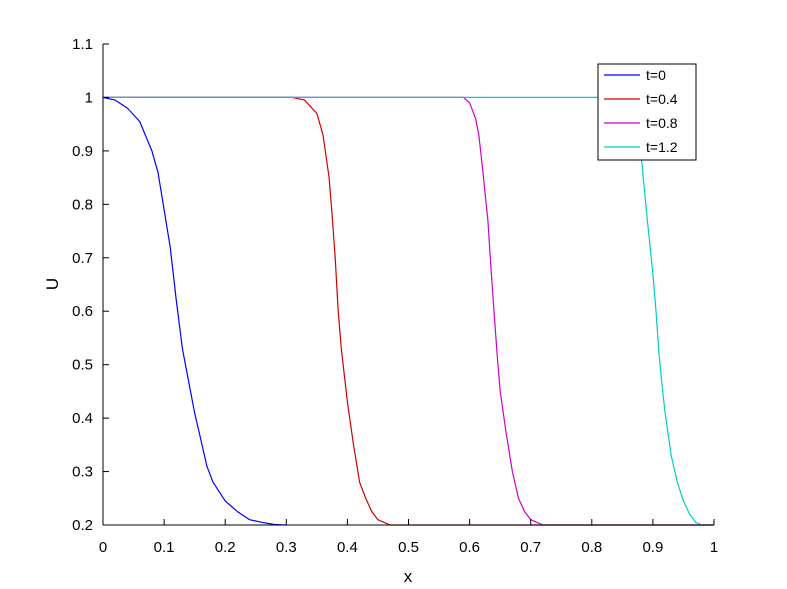  Describe the element at coordinates (662, 147) in the screenshot. I see `legend-label-3: t=1.2` at that location.